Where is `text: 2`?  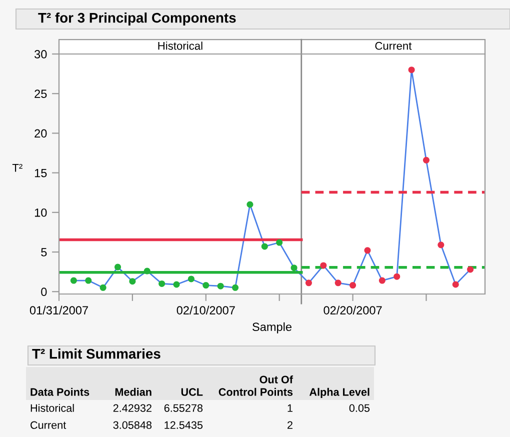 text: 2 is located at coordinates (290, 425).